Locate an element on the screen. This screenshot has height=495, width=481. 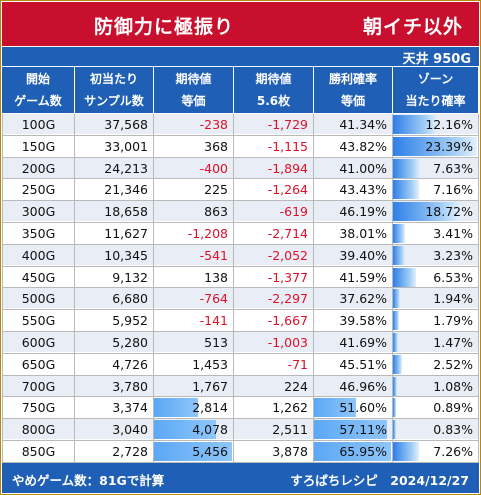
cell-ev-5-6: 224 is located at coordinates (274, 386).